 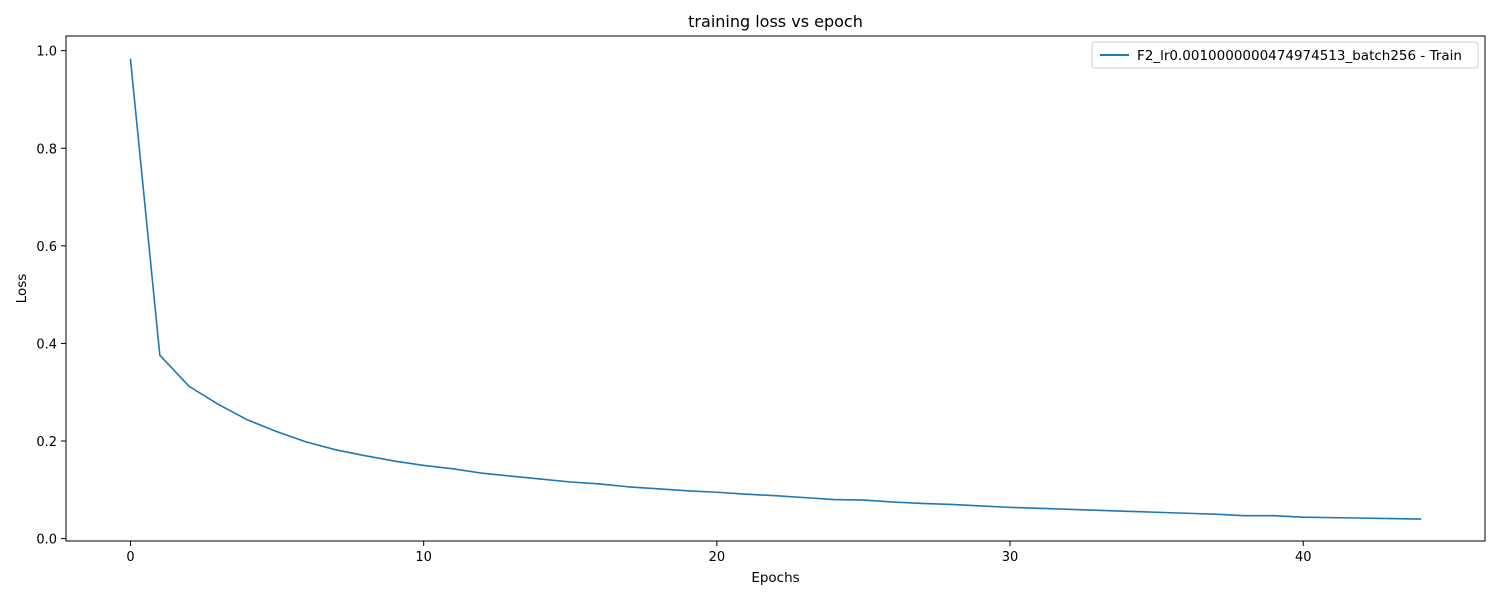 I want to click on chart-title: training loss vs epoch, so click(x=775, y=21).